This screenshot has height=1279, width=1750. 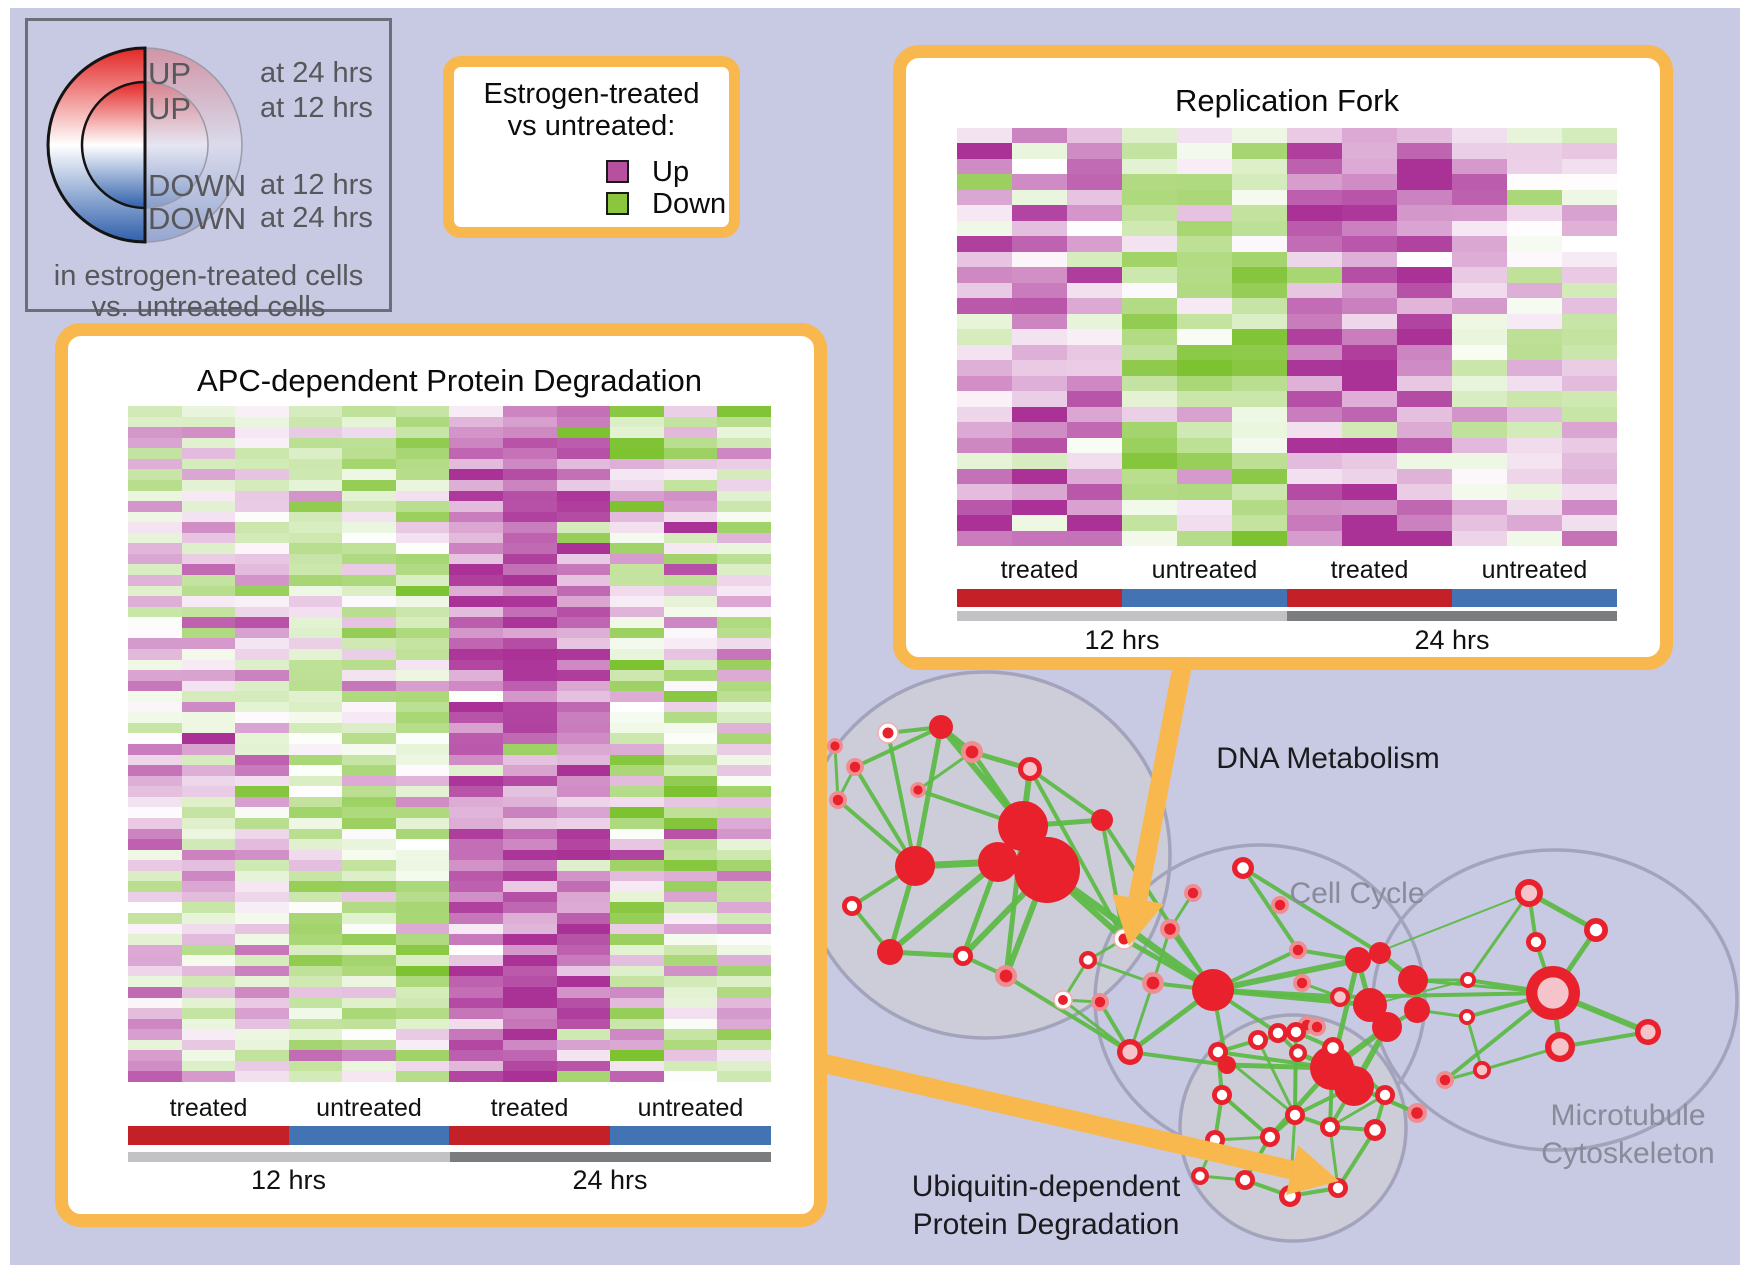 I want to click on connector-arrow-head, so click(x=1138, y=920).